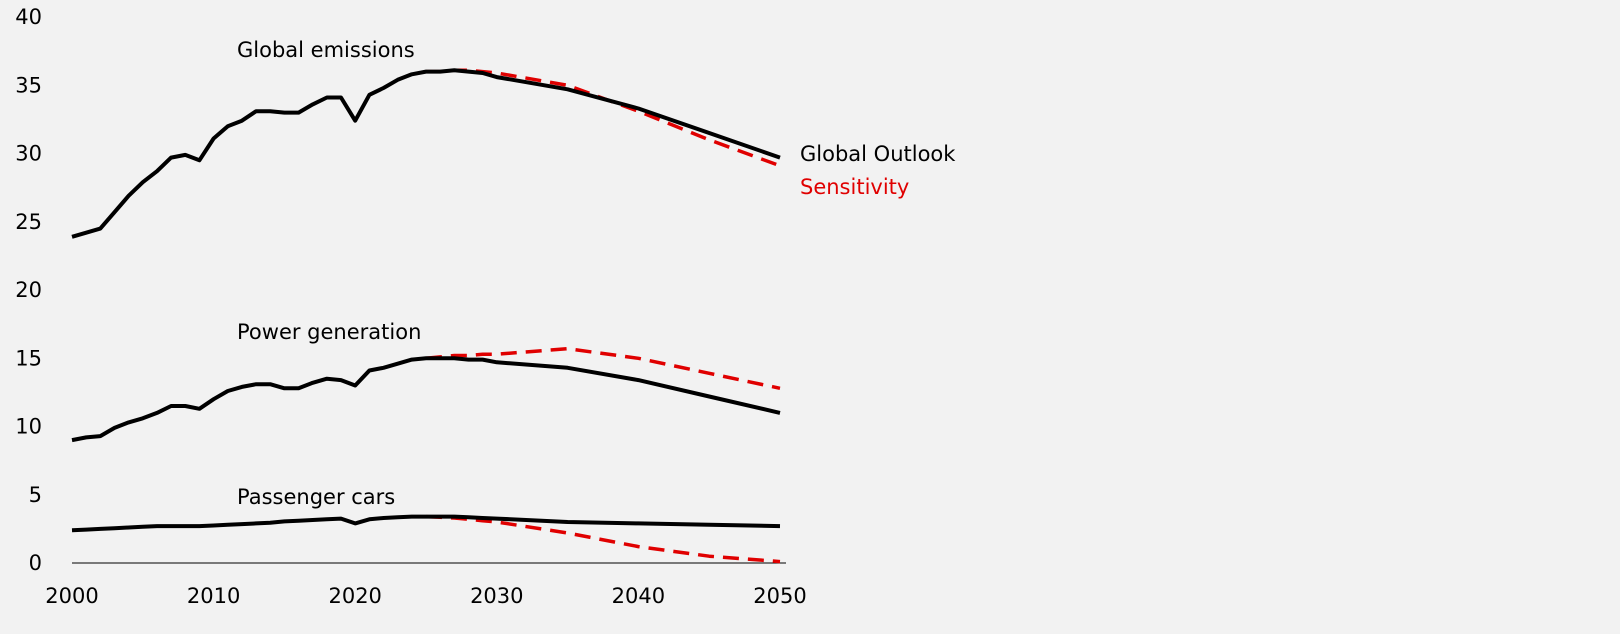 The image size is (1620, 634). Describe the element at coordinates (28, 358) in the screenshot. I see `y-tick-label: 15` at that location.